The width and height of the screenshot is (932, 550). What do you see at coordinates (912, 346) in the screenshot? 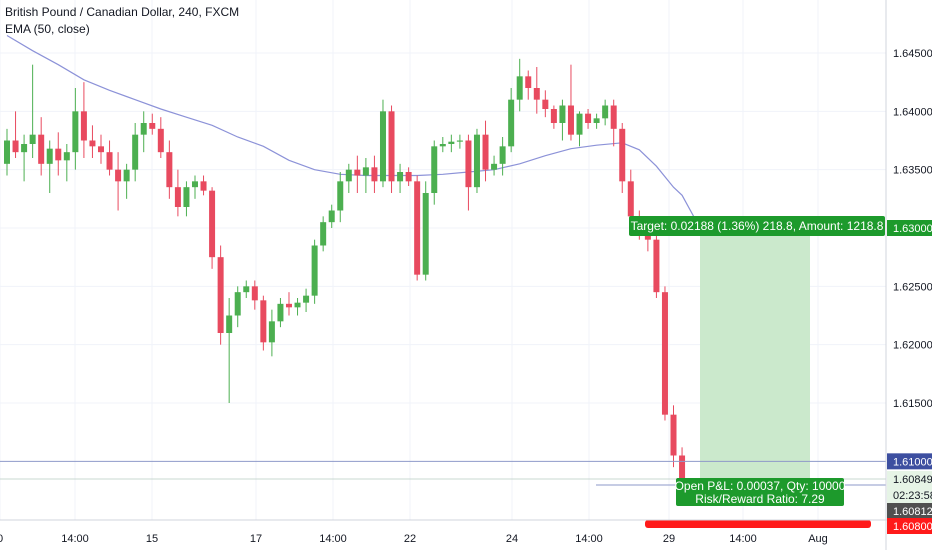
I see `y-tick-label: 1.62000` at bounding box center [912, 346].